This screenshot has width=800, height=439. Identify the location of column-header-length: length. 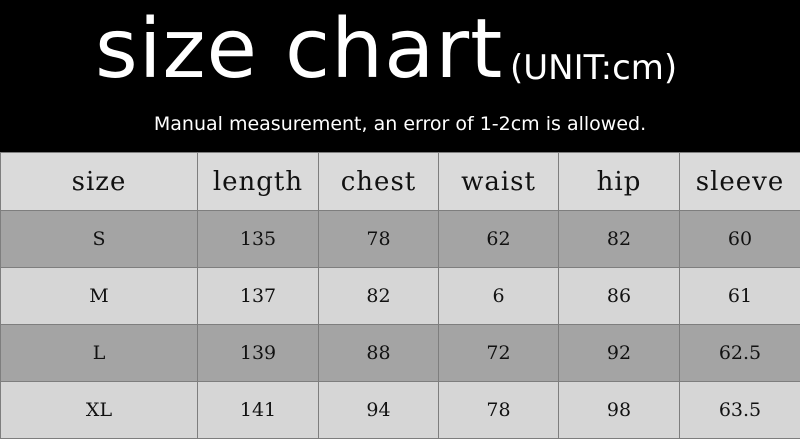
(258, 182).